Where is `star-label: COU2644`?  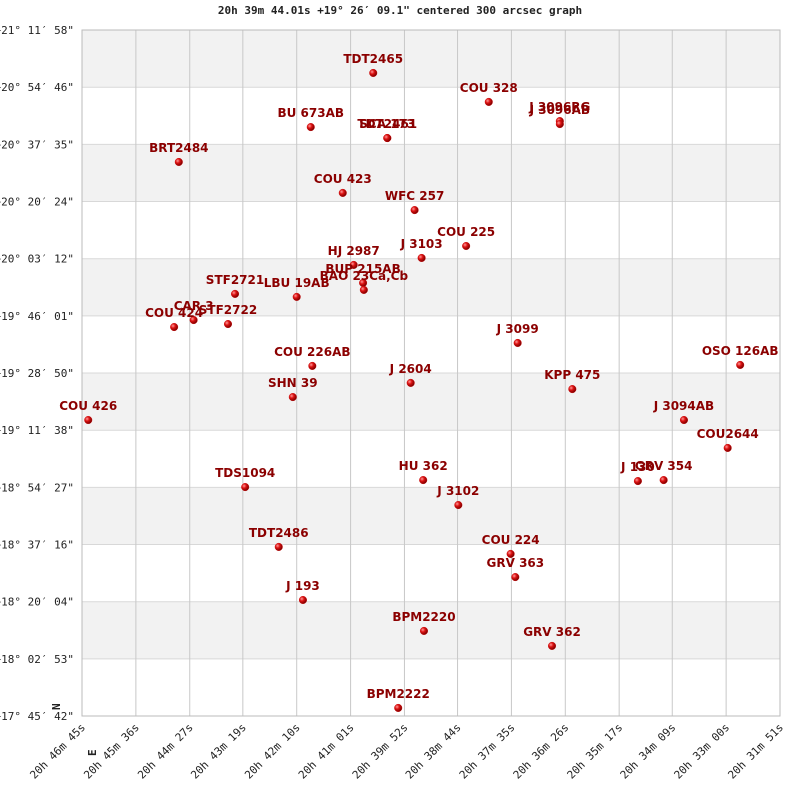
star-label: COU2644 is located at coordinates (728, 434).